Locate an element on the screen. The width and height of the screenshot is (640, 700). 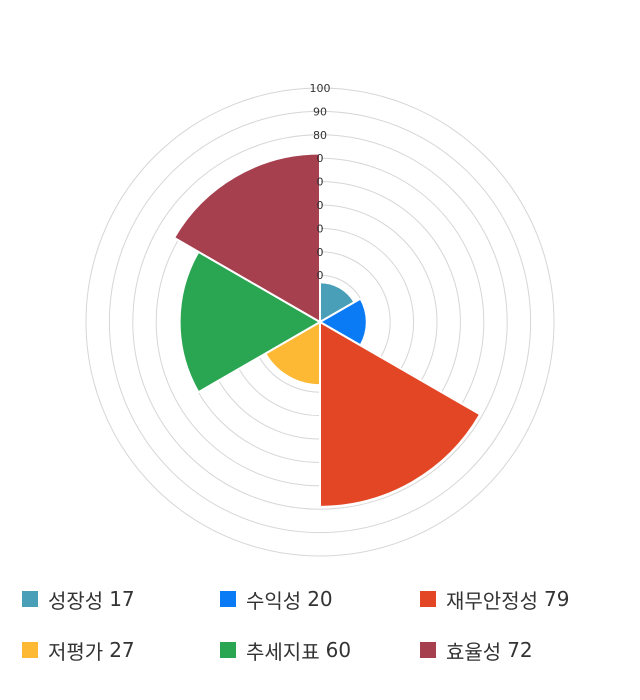
legend-label-efficiency: 효율성 is located at coordinates (474, 651).